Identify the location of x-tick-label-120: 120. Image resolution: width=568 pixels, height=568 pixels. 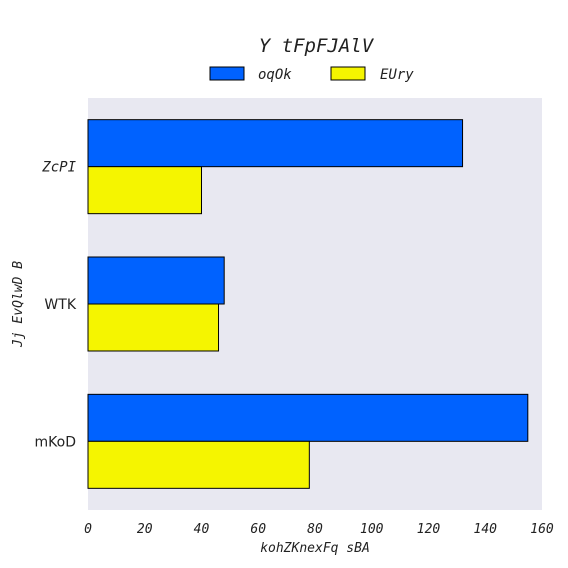
(429, 529).